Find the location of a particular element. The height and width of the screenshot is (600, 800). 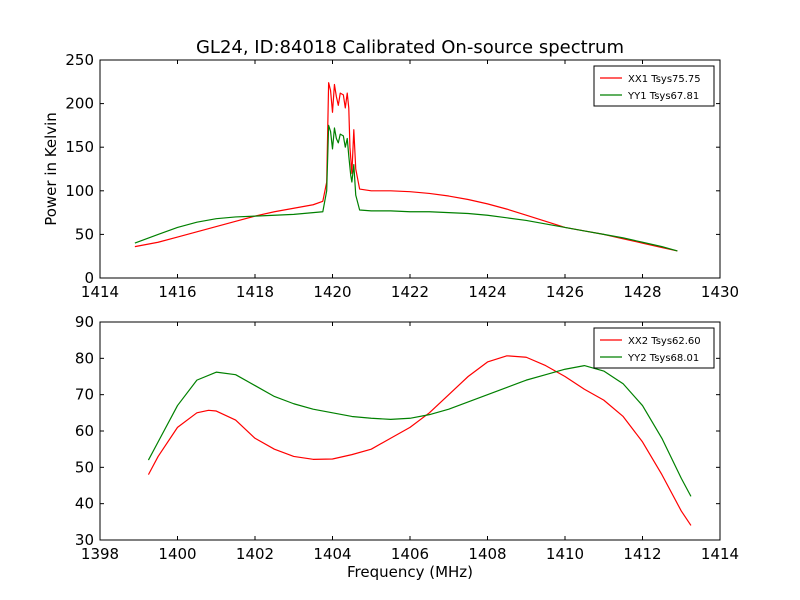

x-tick-label: 1406 is located at coordinates (410, 554).